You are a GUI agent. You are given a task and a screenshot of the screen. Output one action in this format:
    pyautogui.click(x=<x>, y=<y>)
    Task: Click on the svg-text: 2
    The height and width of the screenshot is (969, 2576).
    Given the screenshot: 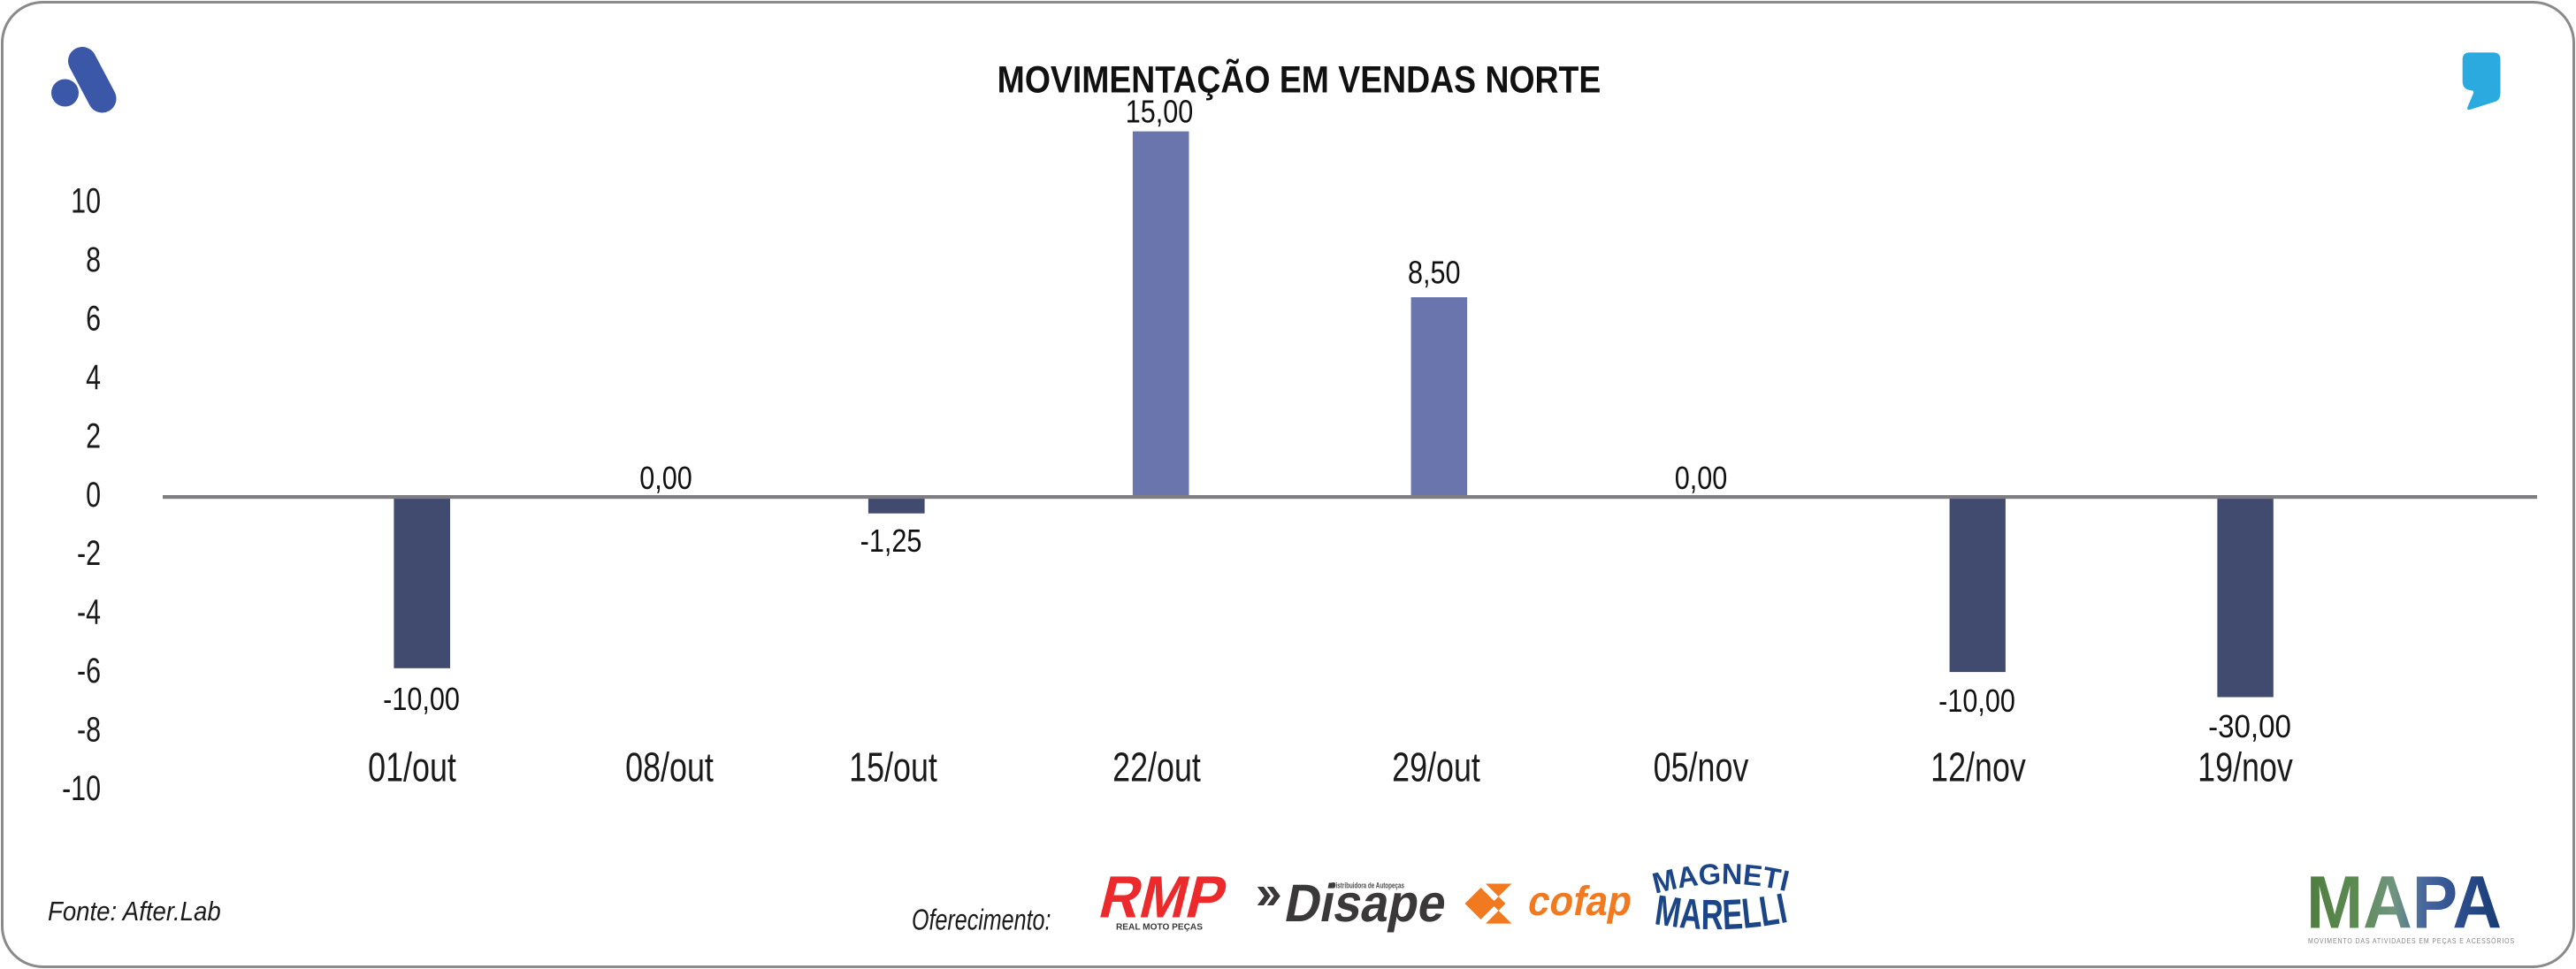 What is the action you would take?
    pyautogui.click(x=93, y=435)
    